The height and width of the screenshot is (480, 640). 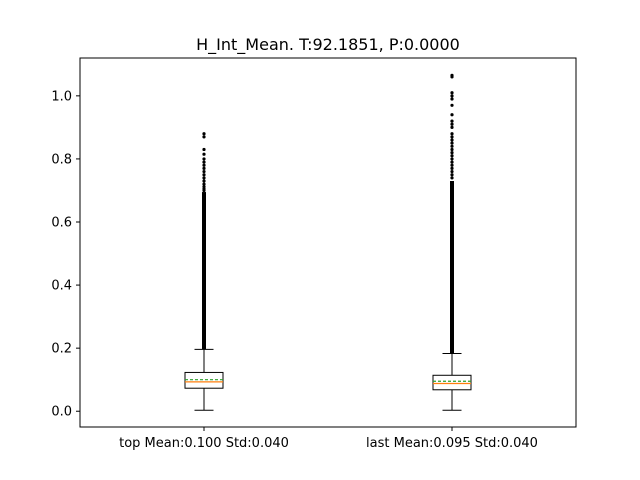 I want to click on x-tick-label: top Mean:0.100 Std:0.040, so click(x=204, y=443).